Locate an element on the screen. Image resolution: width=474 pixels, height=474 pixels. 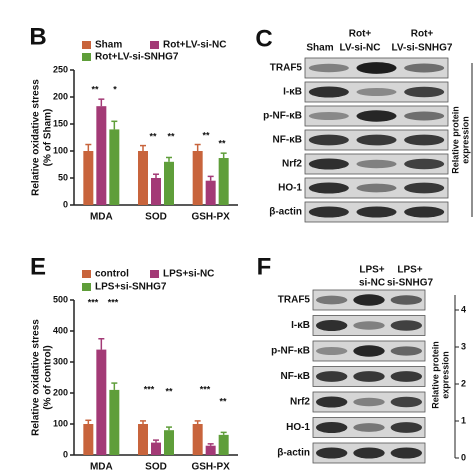
protein-label: NF-κB is located at coordinates (295, 376).